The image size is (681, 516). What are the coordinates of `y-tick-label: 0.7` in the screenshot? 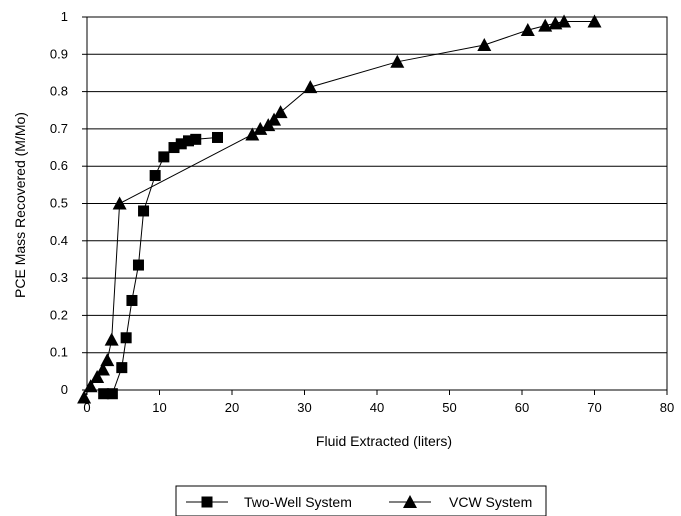 It's located at (59, 128).